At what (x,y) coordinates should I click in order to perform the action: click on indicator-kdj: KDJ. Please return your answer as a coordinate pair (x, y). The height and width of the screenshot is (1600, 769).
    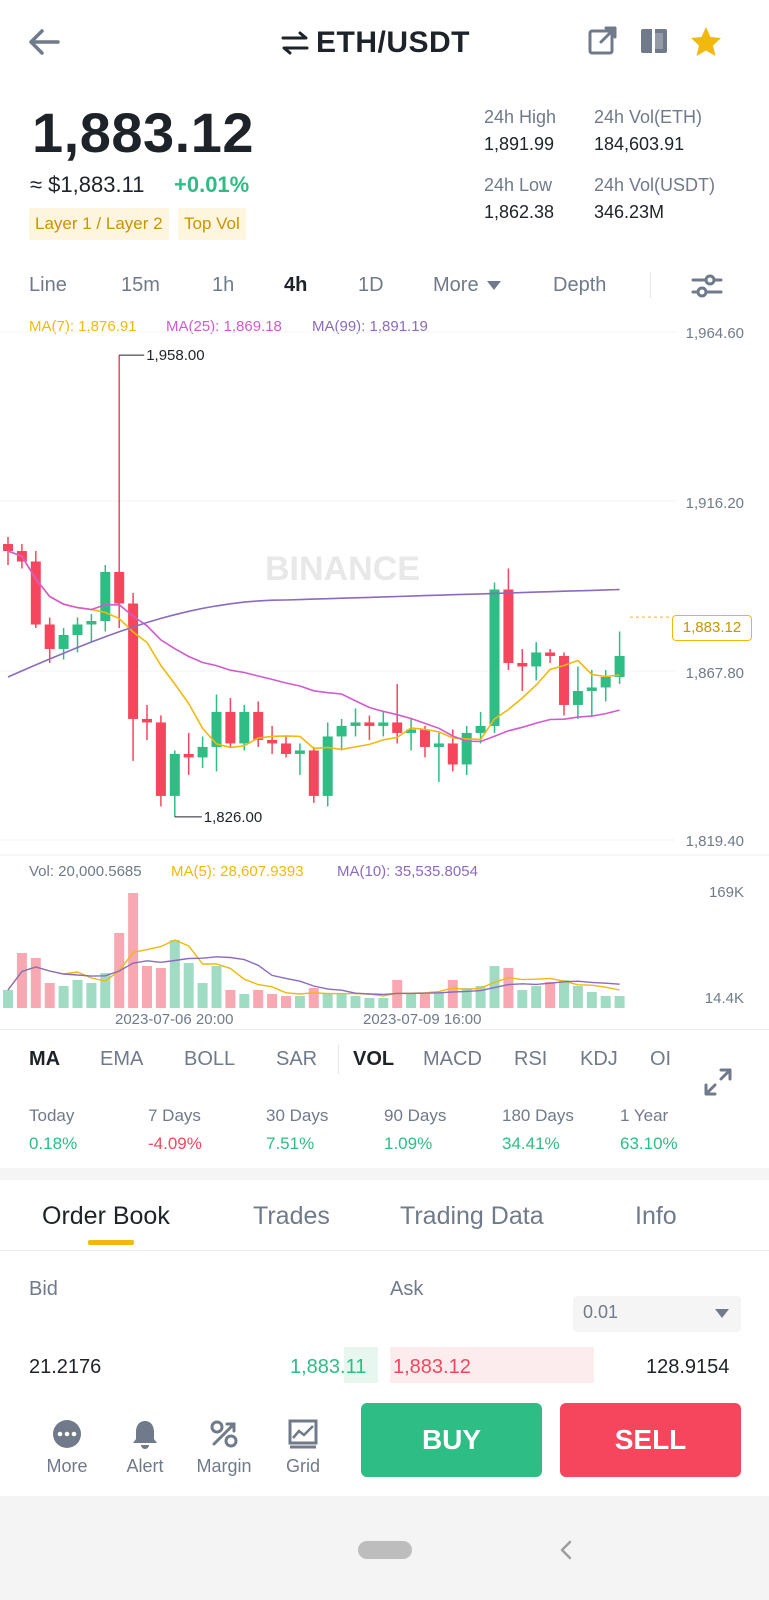
    Looking at the image, I should click on (599, 1059).